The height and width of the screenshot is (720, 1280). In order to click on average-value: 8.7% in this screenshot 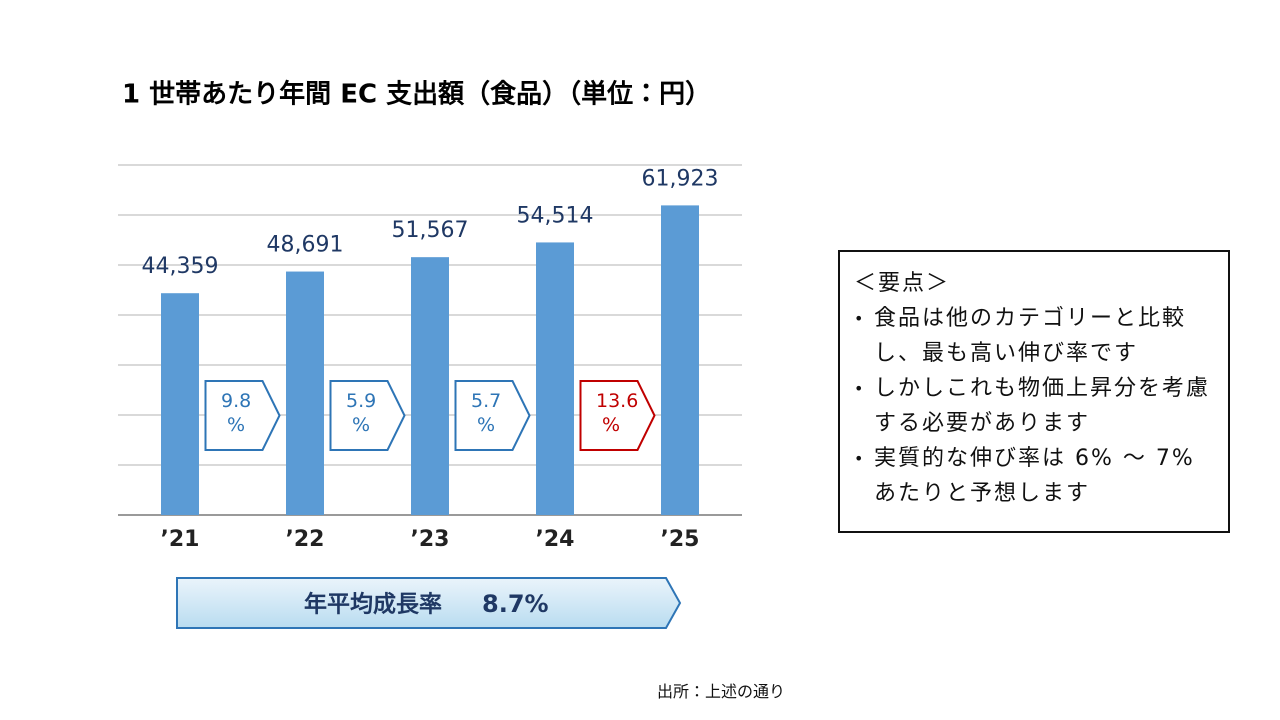, I will do `click(515, 604)`.